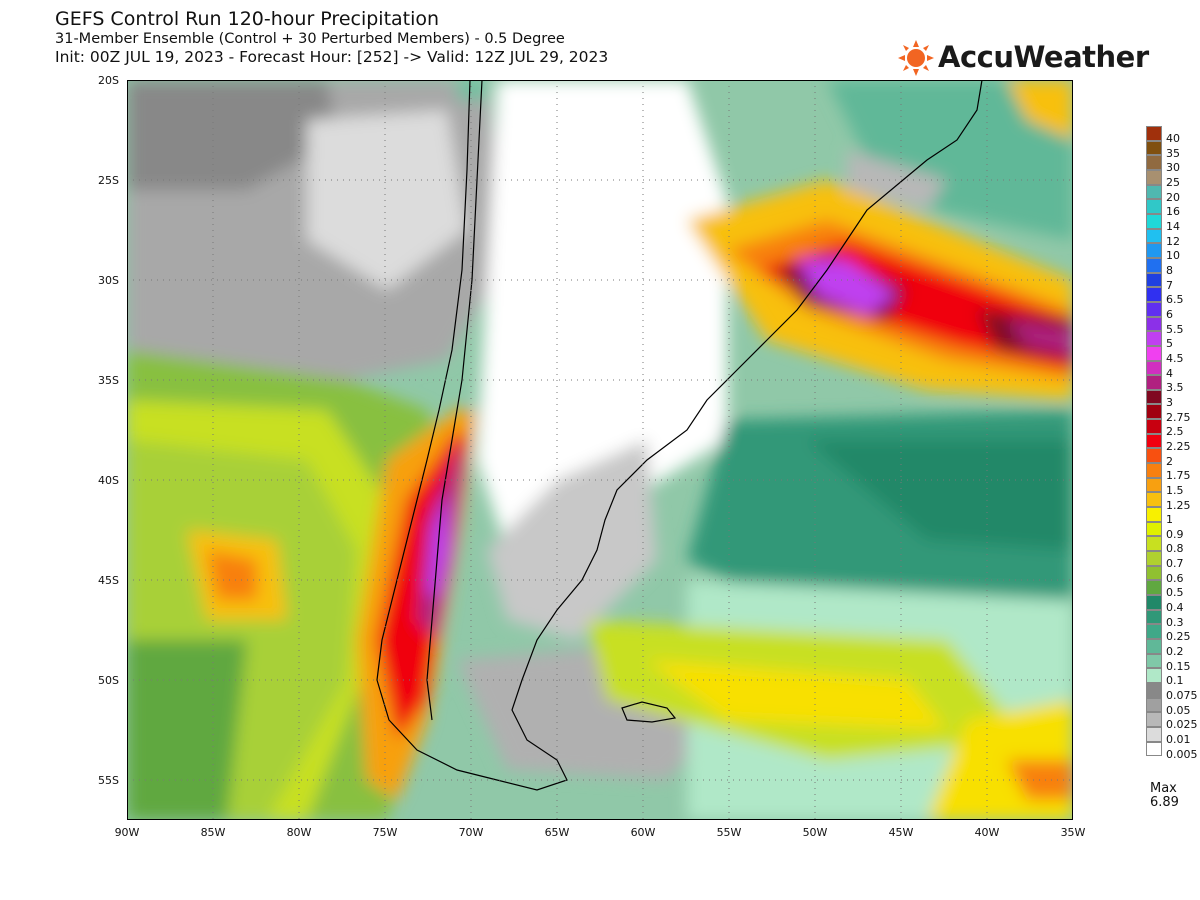  What do you see at coordinates (454, 400) in the screenshot?
I see `andes-border` at bounding box center [454, 400].